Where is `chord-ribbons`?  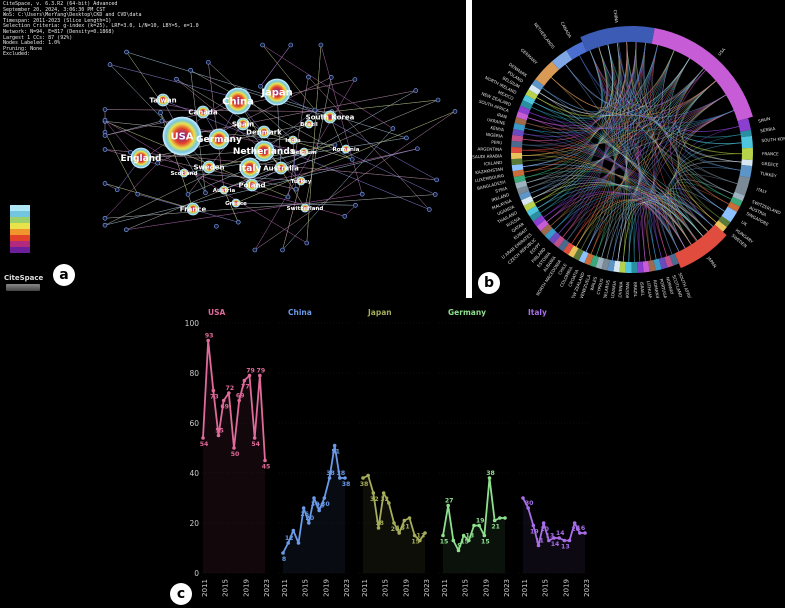
chord-ribbons is located at coordinates (632, 152).